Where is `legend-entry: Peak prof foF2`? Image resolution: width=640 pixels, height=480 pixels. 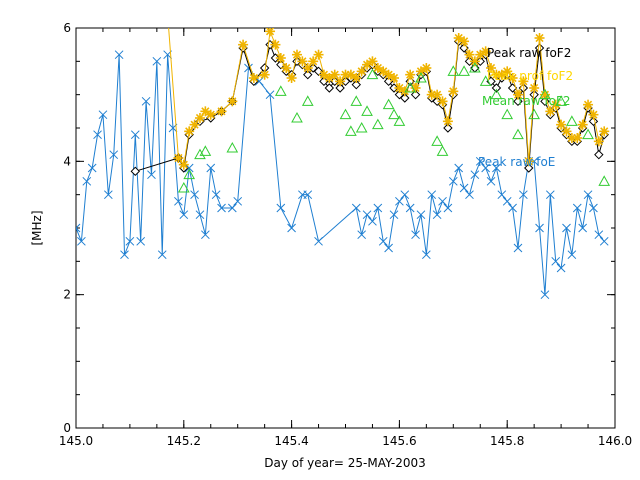
legend-entry: Peak prof foF2 is located at coordinates (530, 76).